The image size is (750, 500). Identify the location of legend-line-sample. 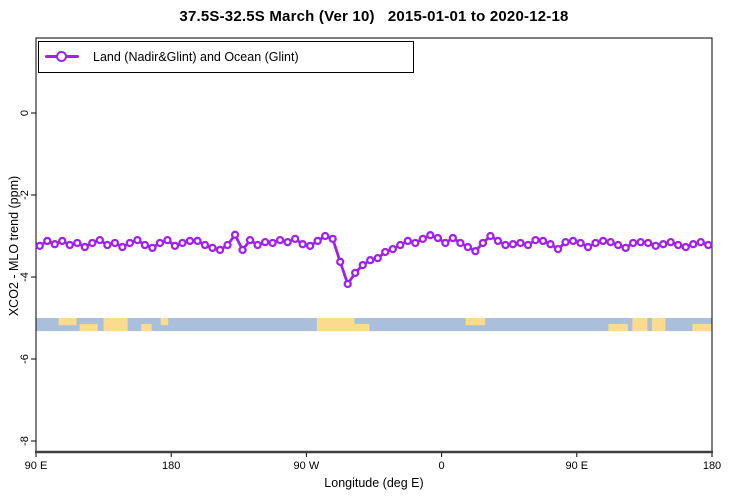
(67, 57).